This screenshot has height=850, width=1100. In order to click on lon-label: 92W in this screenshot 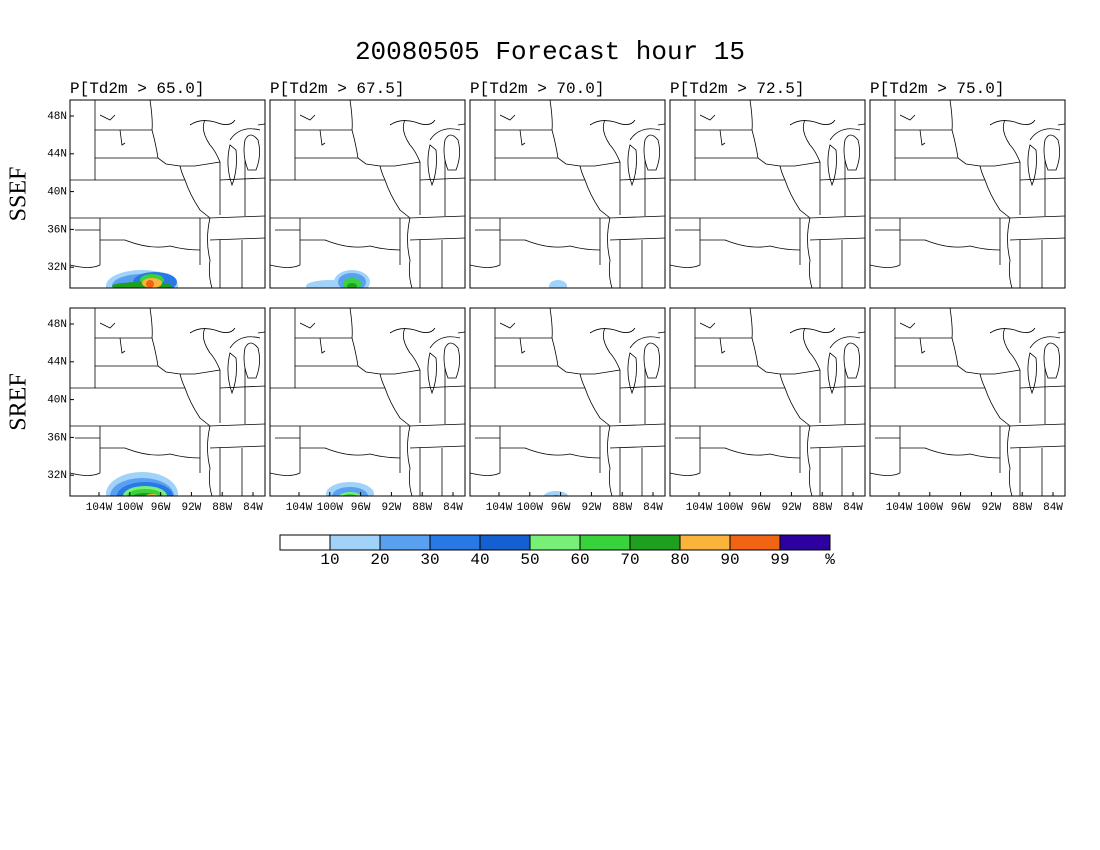, I will do `click(391, 508)`.